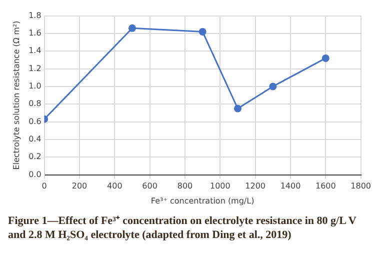  What do you see at coordinates (80, 186) in the screenshot?
I see `x-tick-label: 200` at bounding box center [80, 186].